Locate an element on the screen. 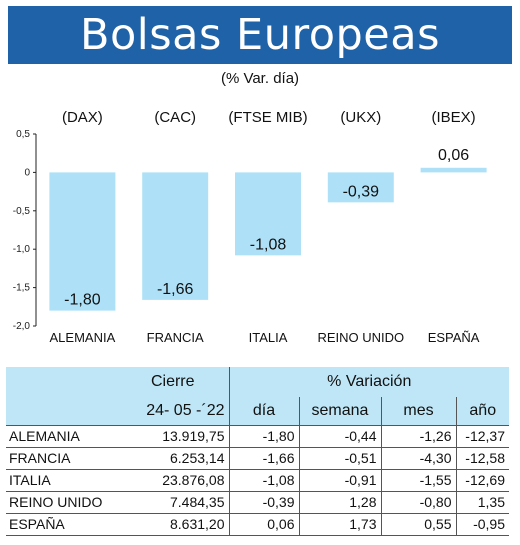  cell-ano: -12,37 is located at coordinates (482, 436).